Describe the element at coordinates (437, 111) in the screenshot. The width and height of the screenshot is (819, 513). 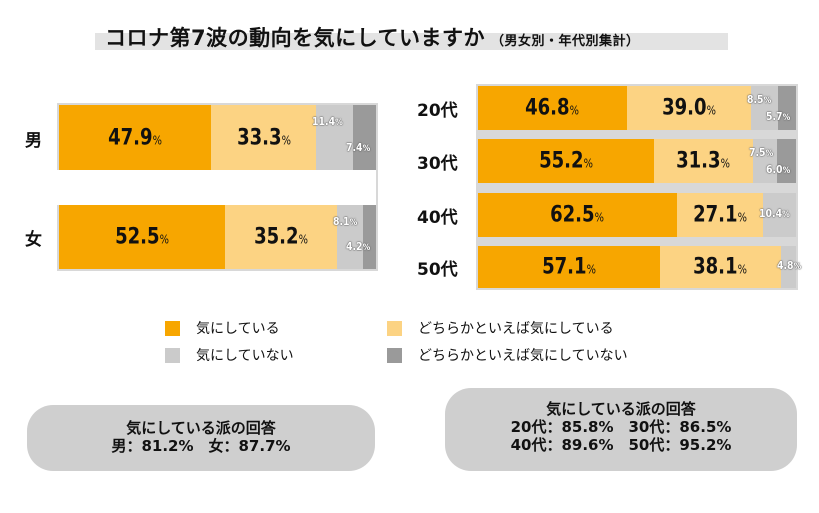
I see `category-label: 20代` at that location.